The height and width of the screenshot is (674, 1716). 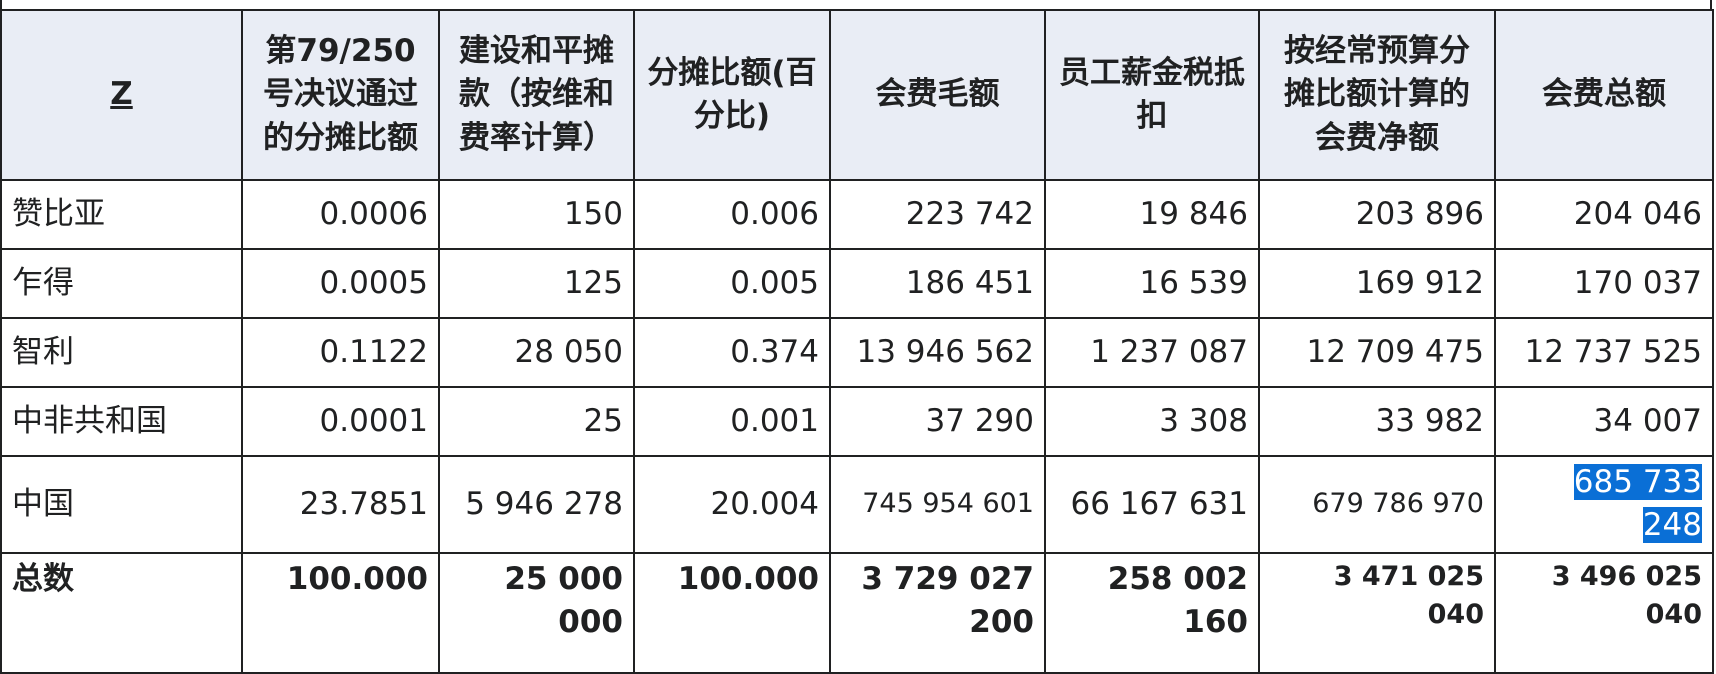 I want to click on cell: 0.006, so click(x=732, y=214).